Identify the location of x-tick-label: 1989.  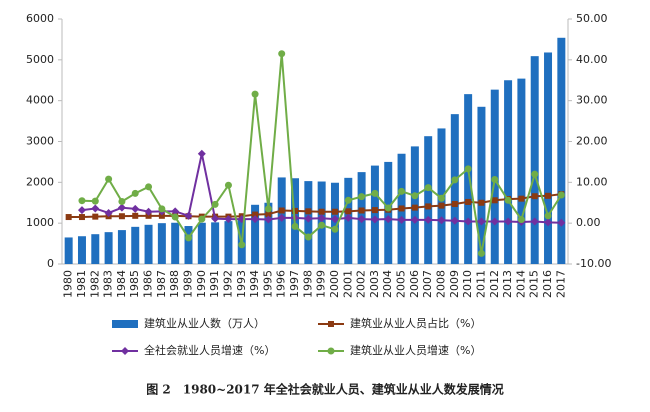
(188, 284).